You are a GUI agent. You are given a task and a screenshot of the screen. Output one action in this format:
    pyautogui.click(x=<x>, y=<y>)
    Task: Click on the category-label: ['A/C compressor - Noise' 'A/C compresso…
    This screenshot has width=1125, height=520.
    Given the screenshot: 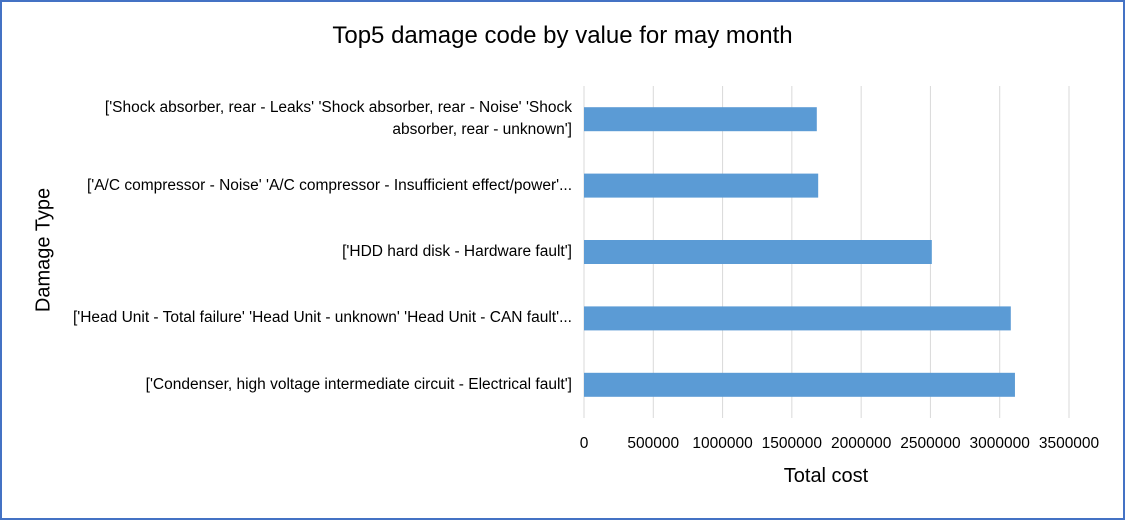 What is the action you would take?
    pyautogui.click(x=329, y=185)
    